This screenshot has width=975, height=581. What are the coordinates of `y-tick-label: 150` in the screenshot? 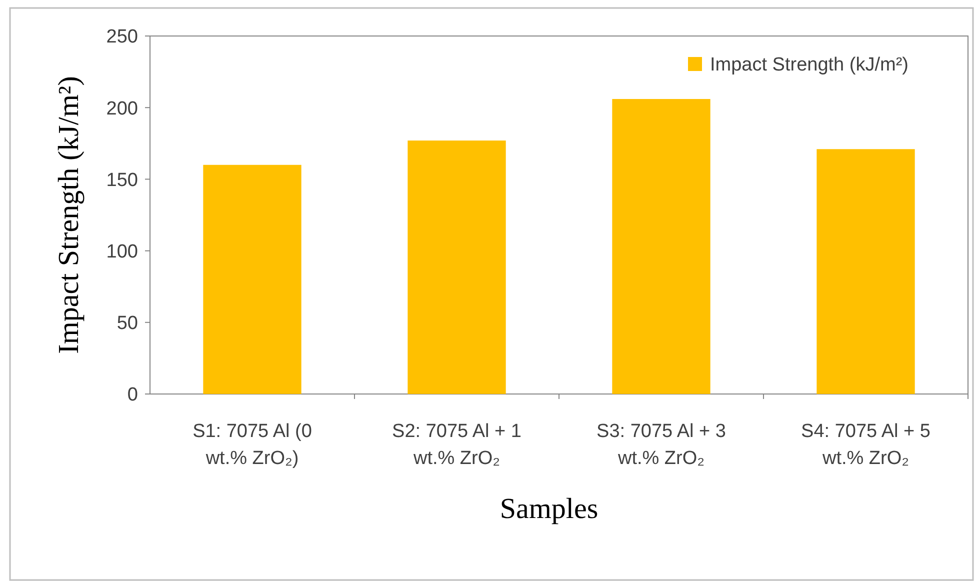 It's located at (122, 180).